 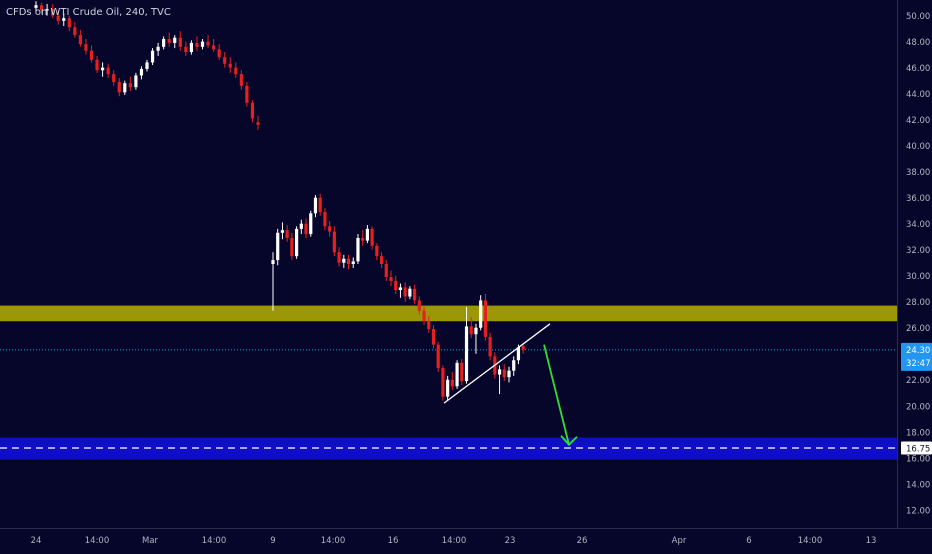 I want to click on rising-wedge-trendline, so click(x=497, y=363).